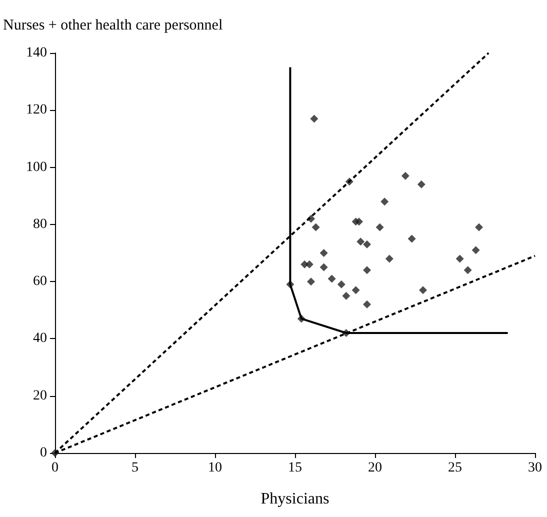  I want to click on y-tick-label: 100, so click(36, 167).